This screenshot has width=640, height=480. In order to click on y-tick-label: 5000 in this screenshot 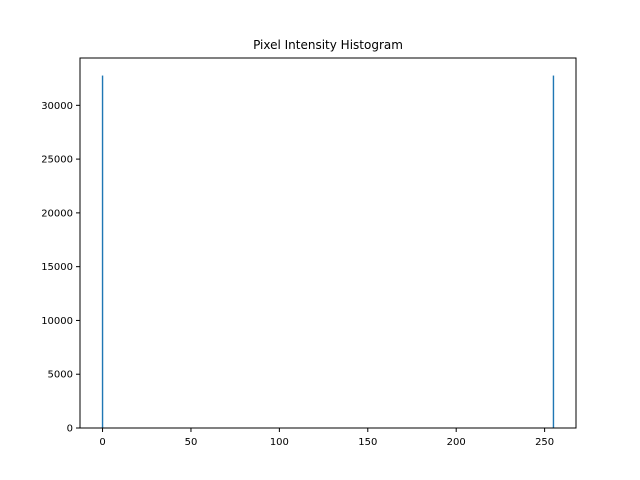, I will do `click(60, 375)`.